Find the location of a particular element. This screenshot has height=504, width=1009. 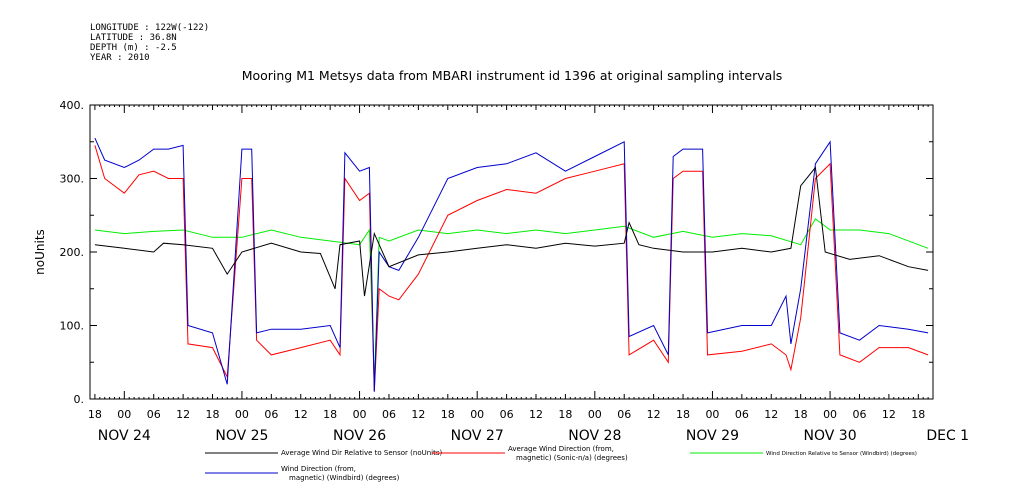

y-axis-label: noUnits is located at coordinates (40, 252).